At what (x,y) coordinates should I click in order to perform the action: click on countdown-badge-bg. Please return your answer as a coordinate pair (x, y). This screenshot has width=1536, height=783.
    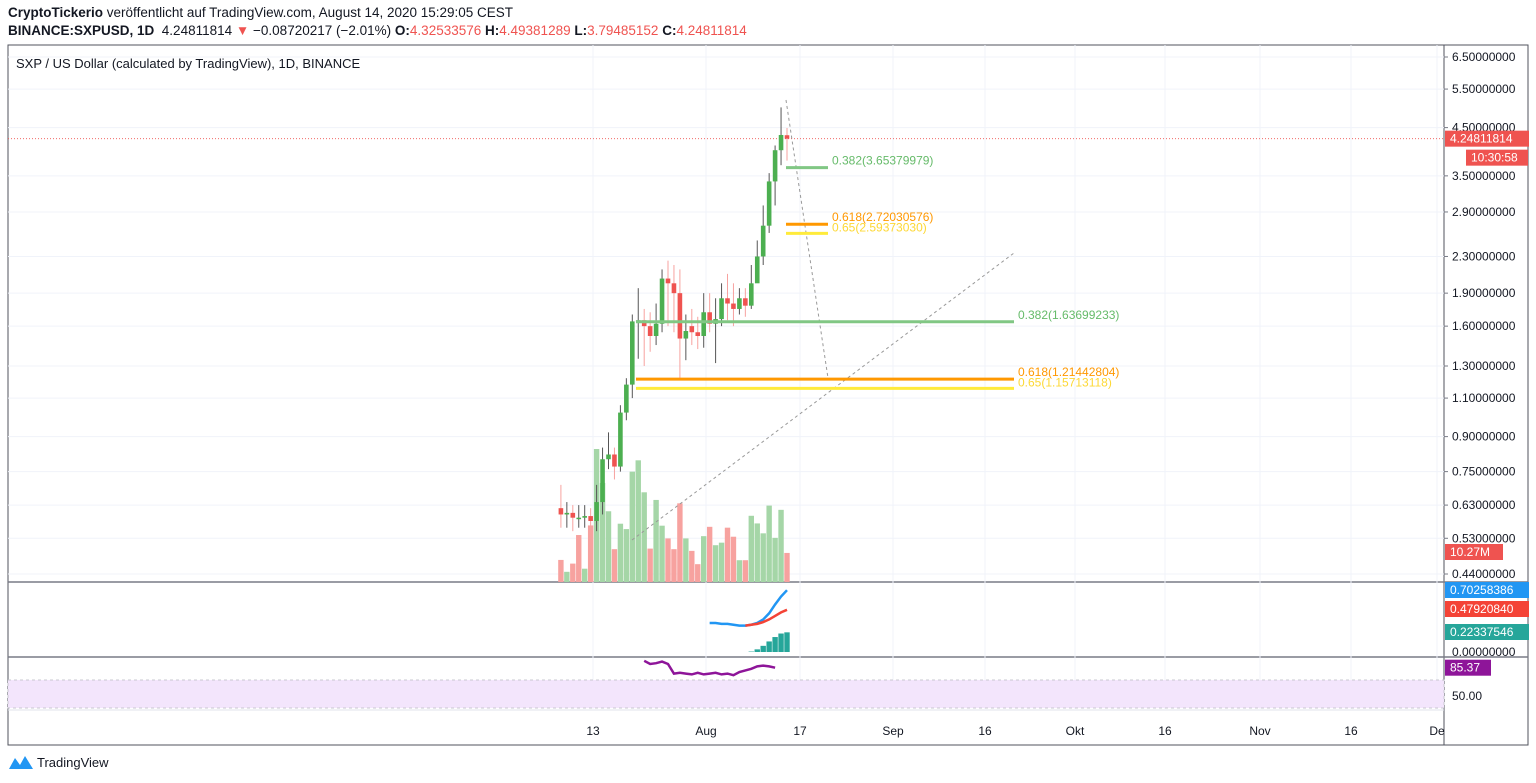
    Looking at the image, I should click on (1497, 157).